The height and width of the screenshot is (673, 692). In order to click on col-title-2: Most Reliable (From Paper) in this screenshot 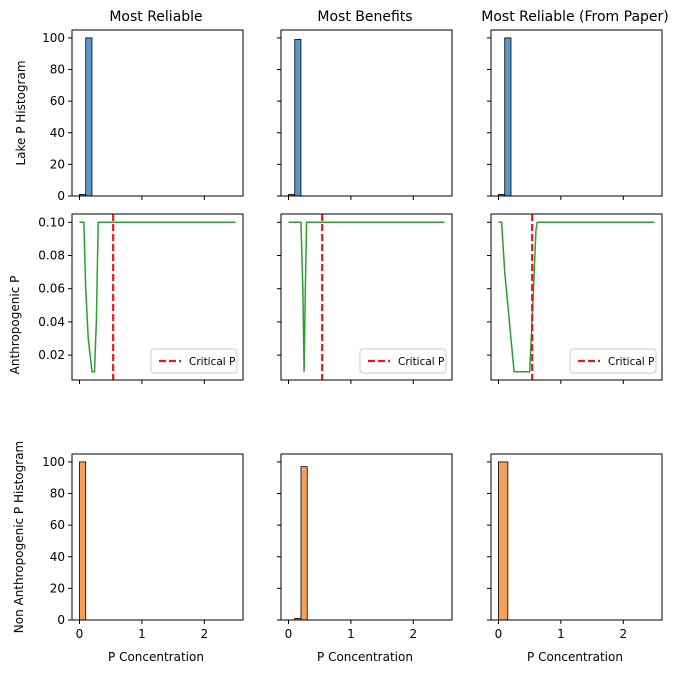, I will do `click(575, 17)`.